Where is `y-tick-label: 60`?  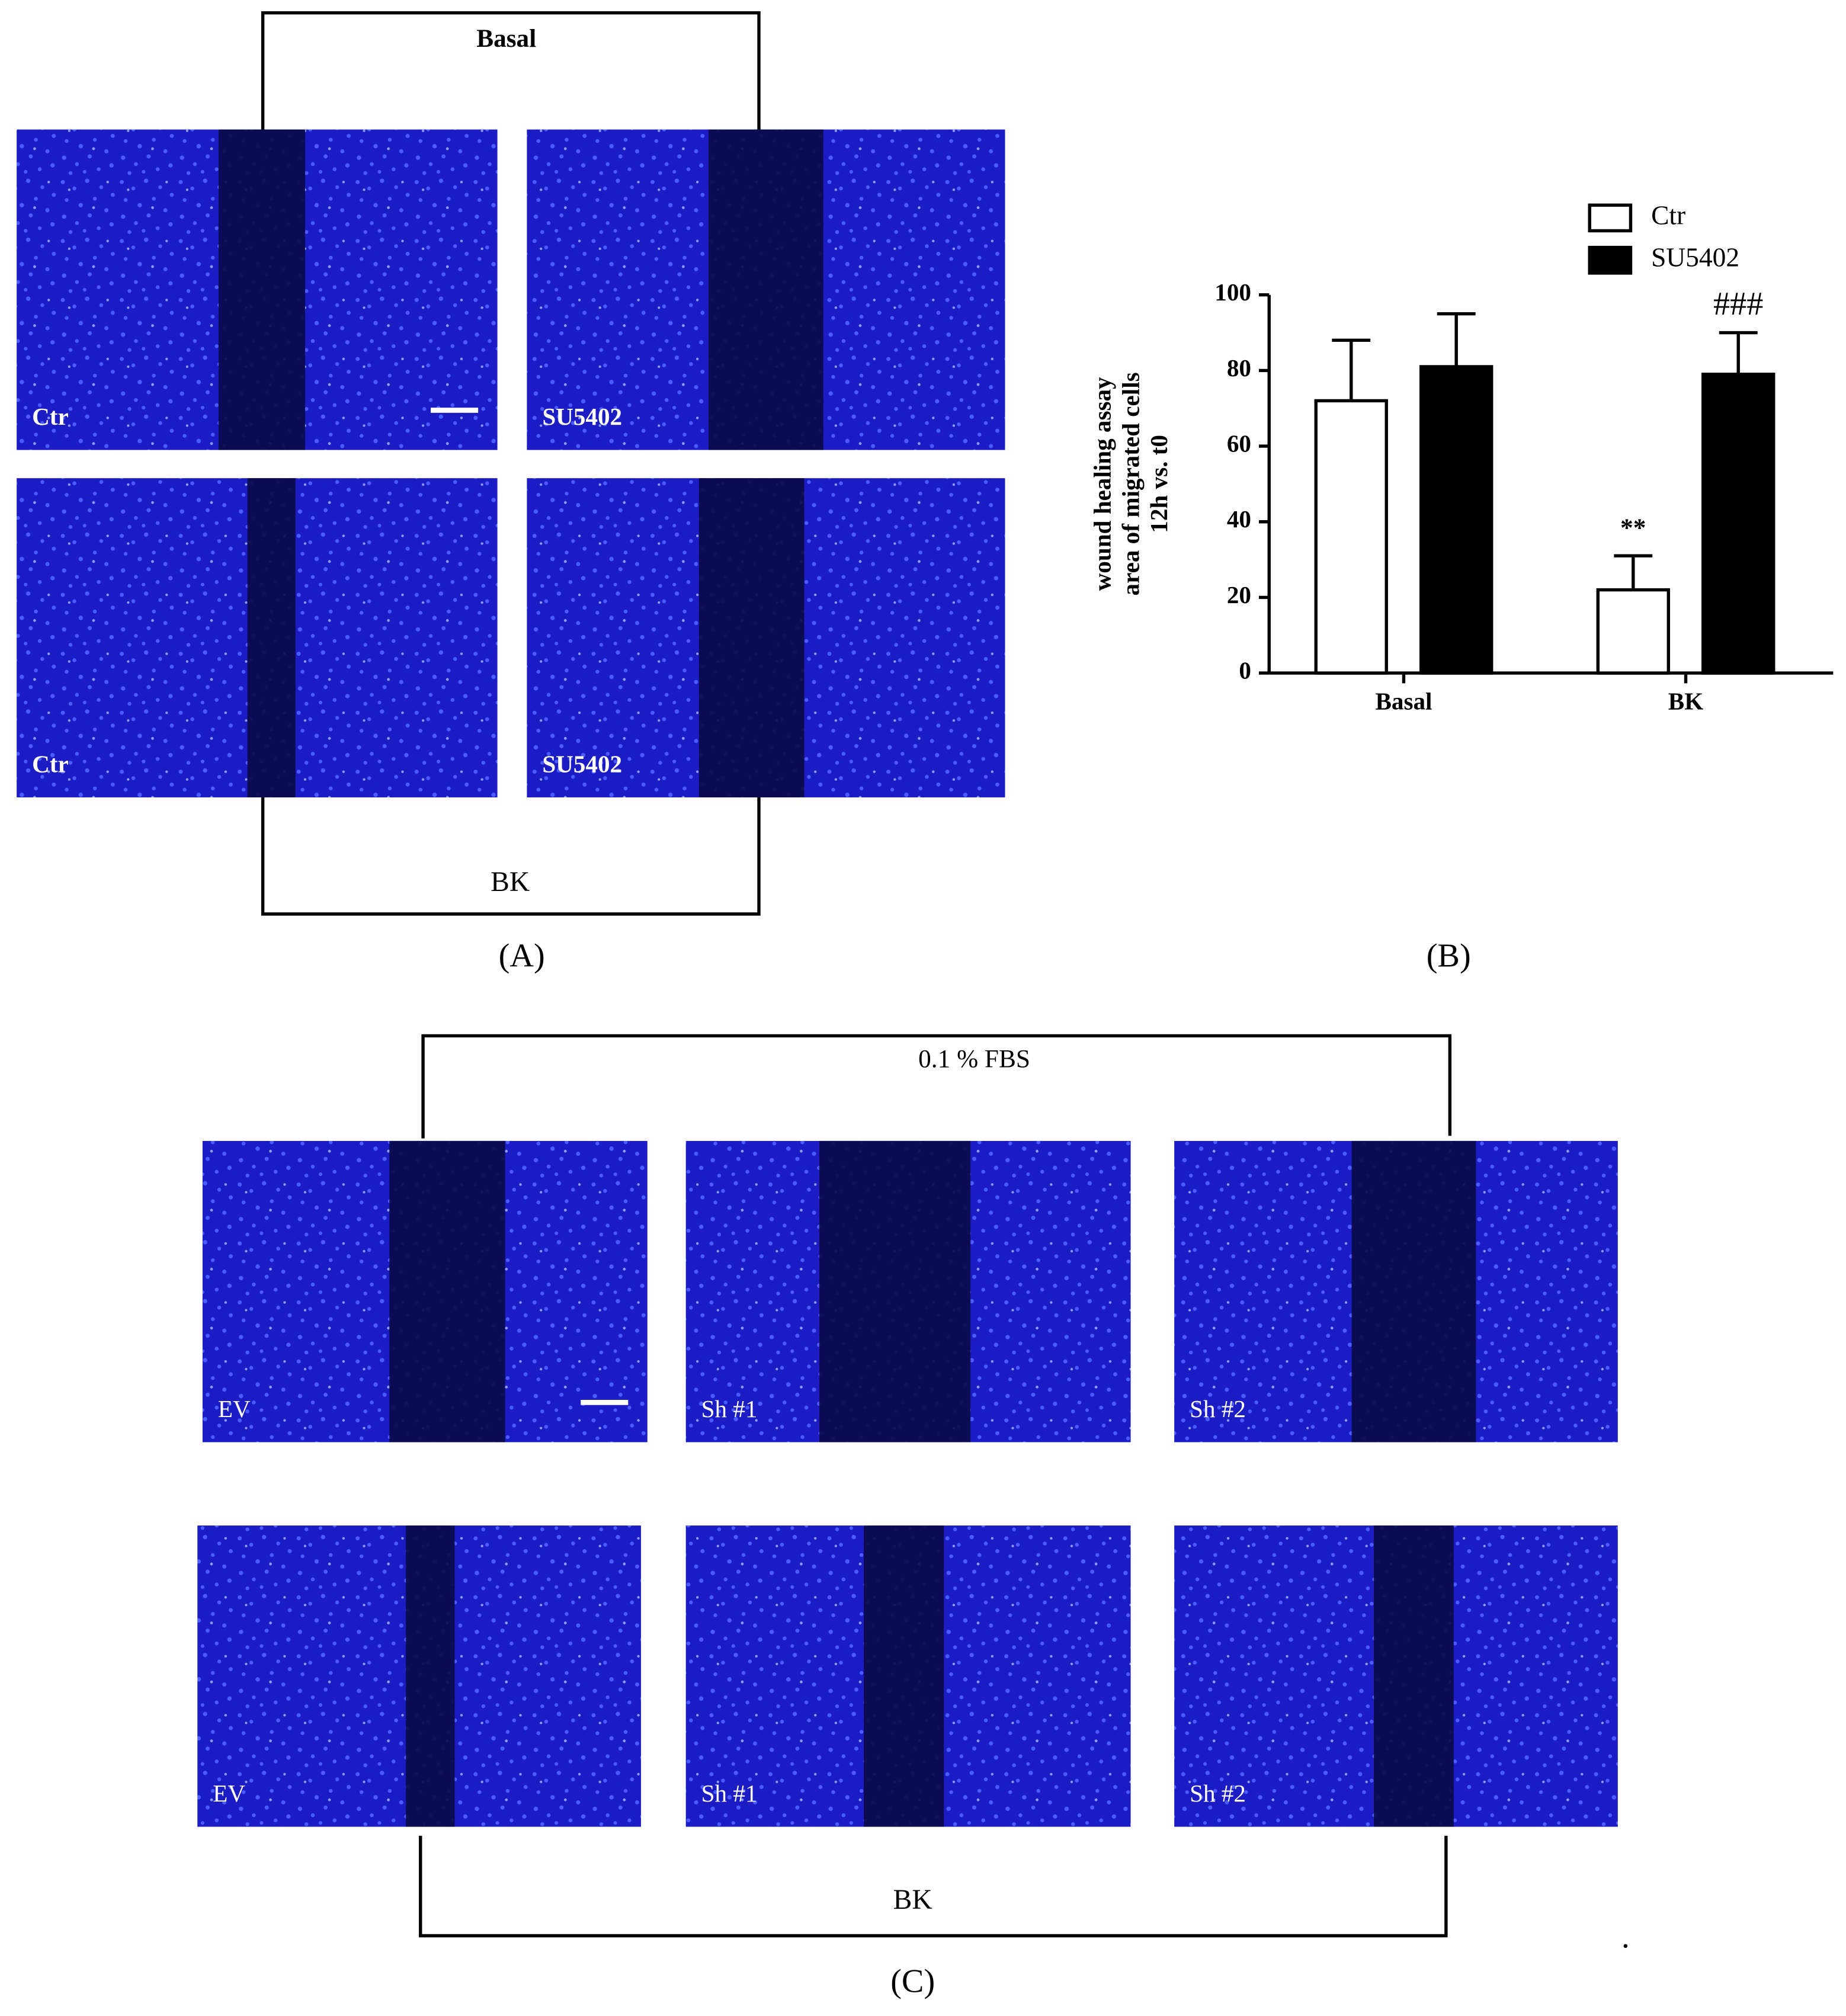 y-tick-label: 60 is located at coordinates (1239, 443).